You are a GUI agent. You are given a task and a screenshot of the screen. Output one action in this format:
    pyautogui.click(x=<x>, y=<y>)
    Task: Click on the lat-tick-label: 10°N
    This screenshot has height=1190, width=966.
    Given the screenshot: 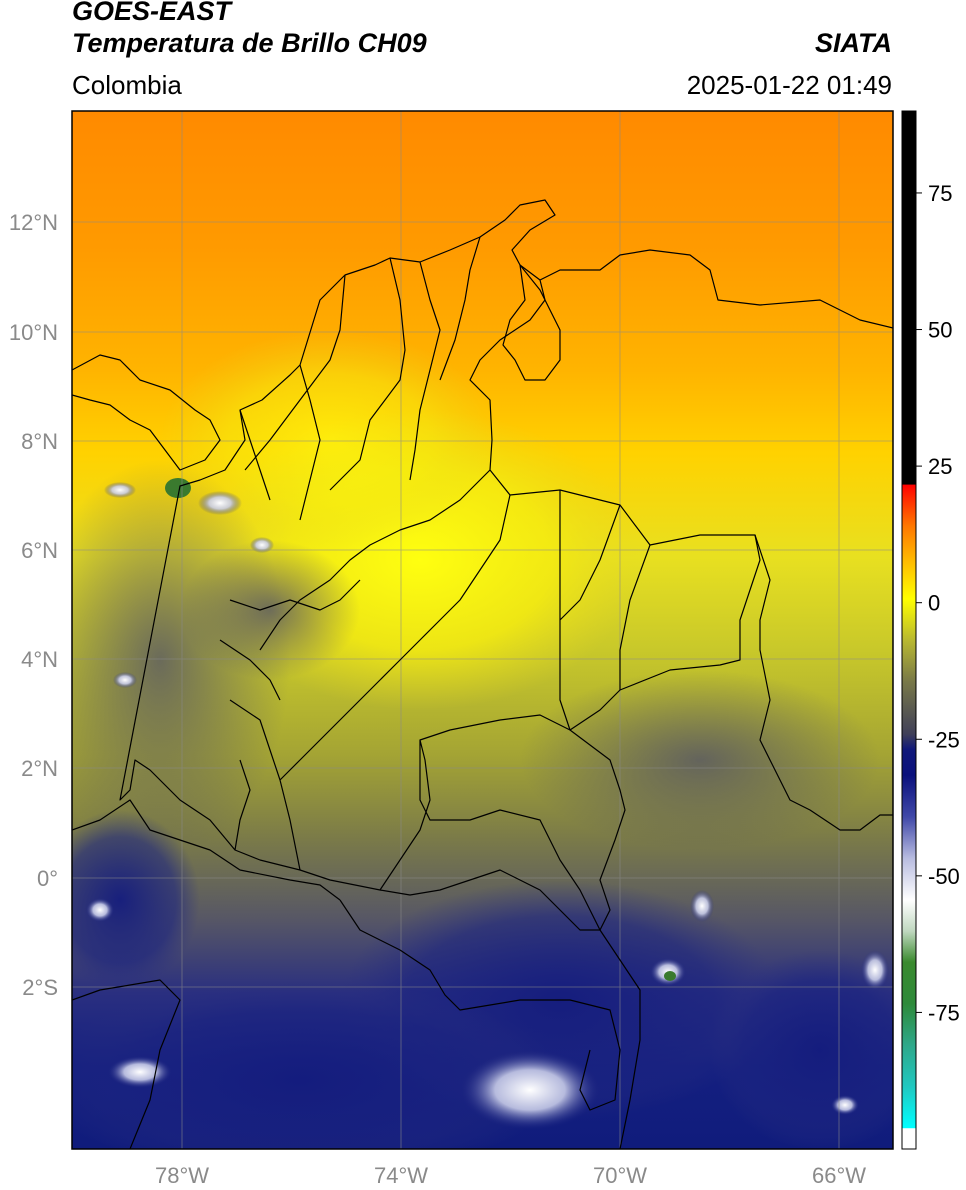 What is the action you would take?
    pyautogui.click(x=33, y=332)
    